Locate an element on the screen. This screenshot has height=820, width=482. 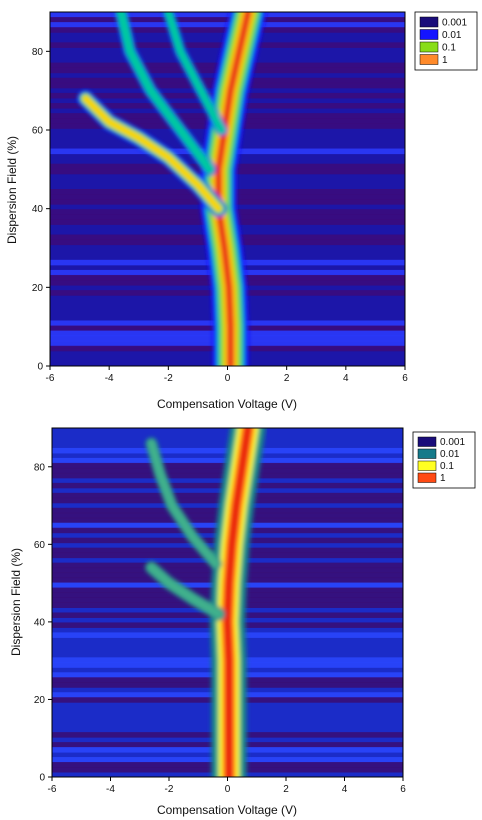
y-axis-label-top: Dispersion Field (%) is located at coordinates (12, 190).